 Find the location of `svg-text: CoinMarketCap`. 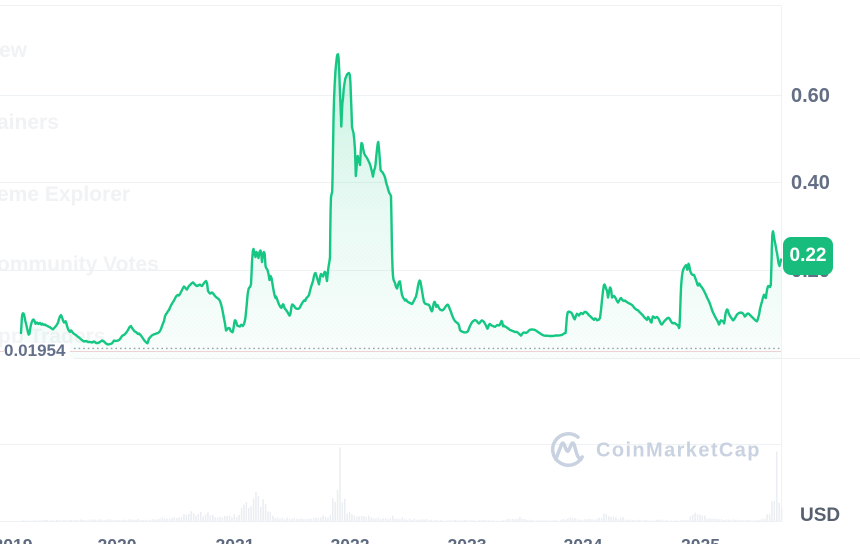

svg-text: CoinMarketCap is located at coordinates (678, 451).